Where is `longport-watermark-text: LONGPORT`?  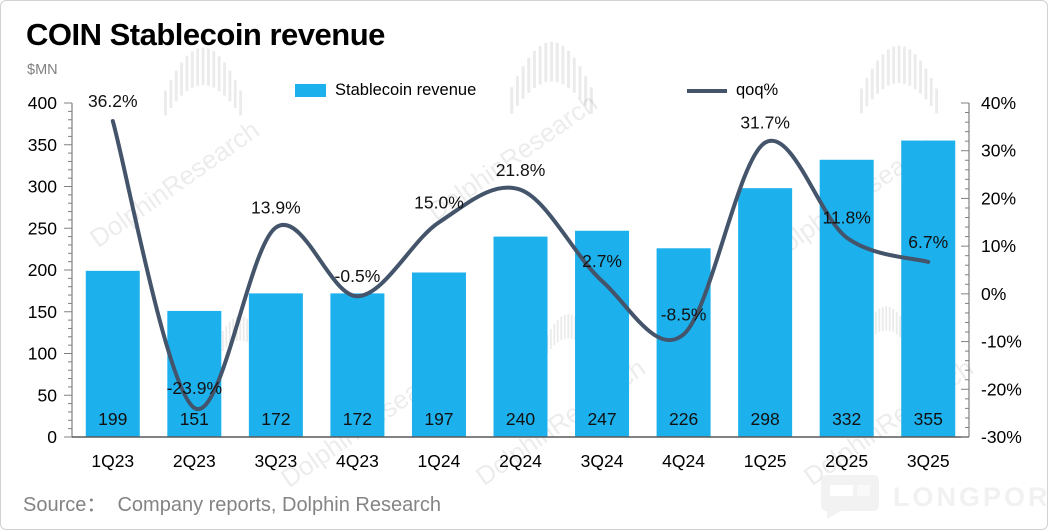 longport-watermark-text: LONGPORT is located at coordinates (970, 496).